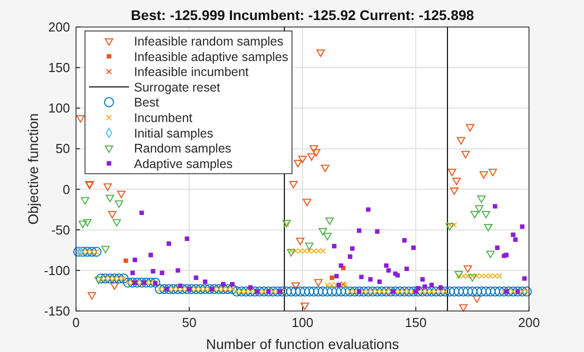  Describe the element at coordinates (183, 163) in the screenshot. I see `legend-label: Adaptive samples` at that location.